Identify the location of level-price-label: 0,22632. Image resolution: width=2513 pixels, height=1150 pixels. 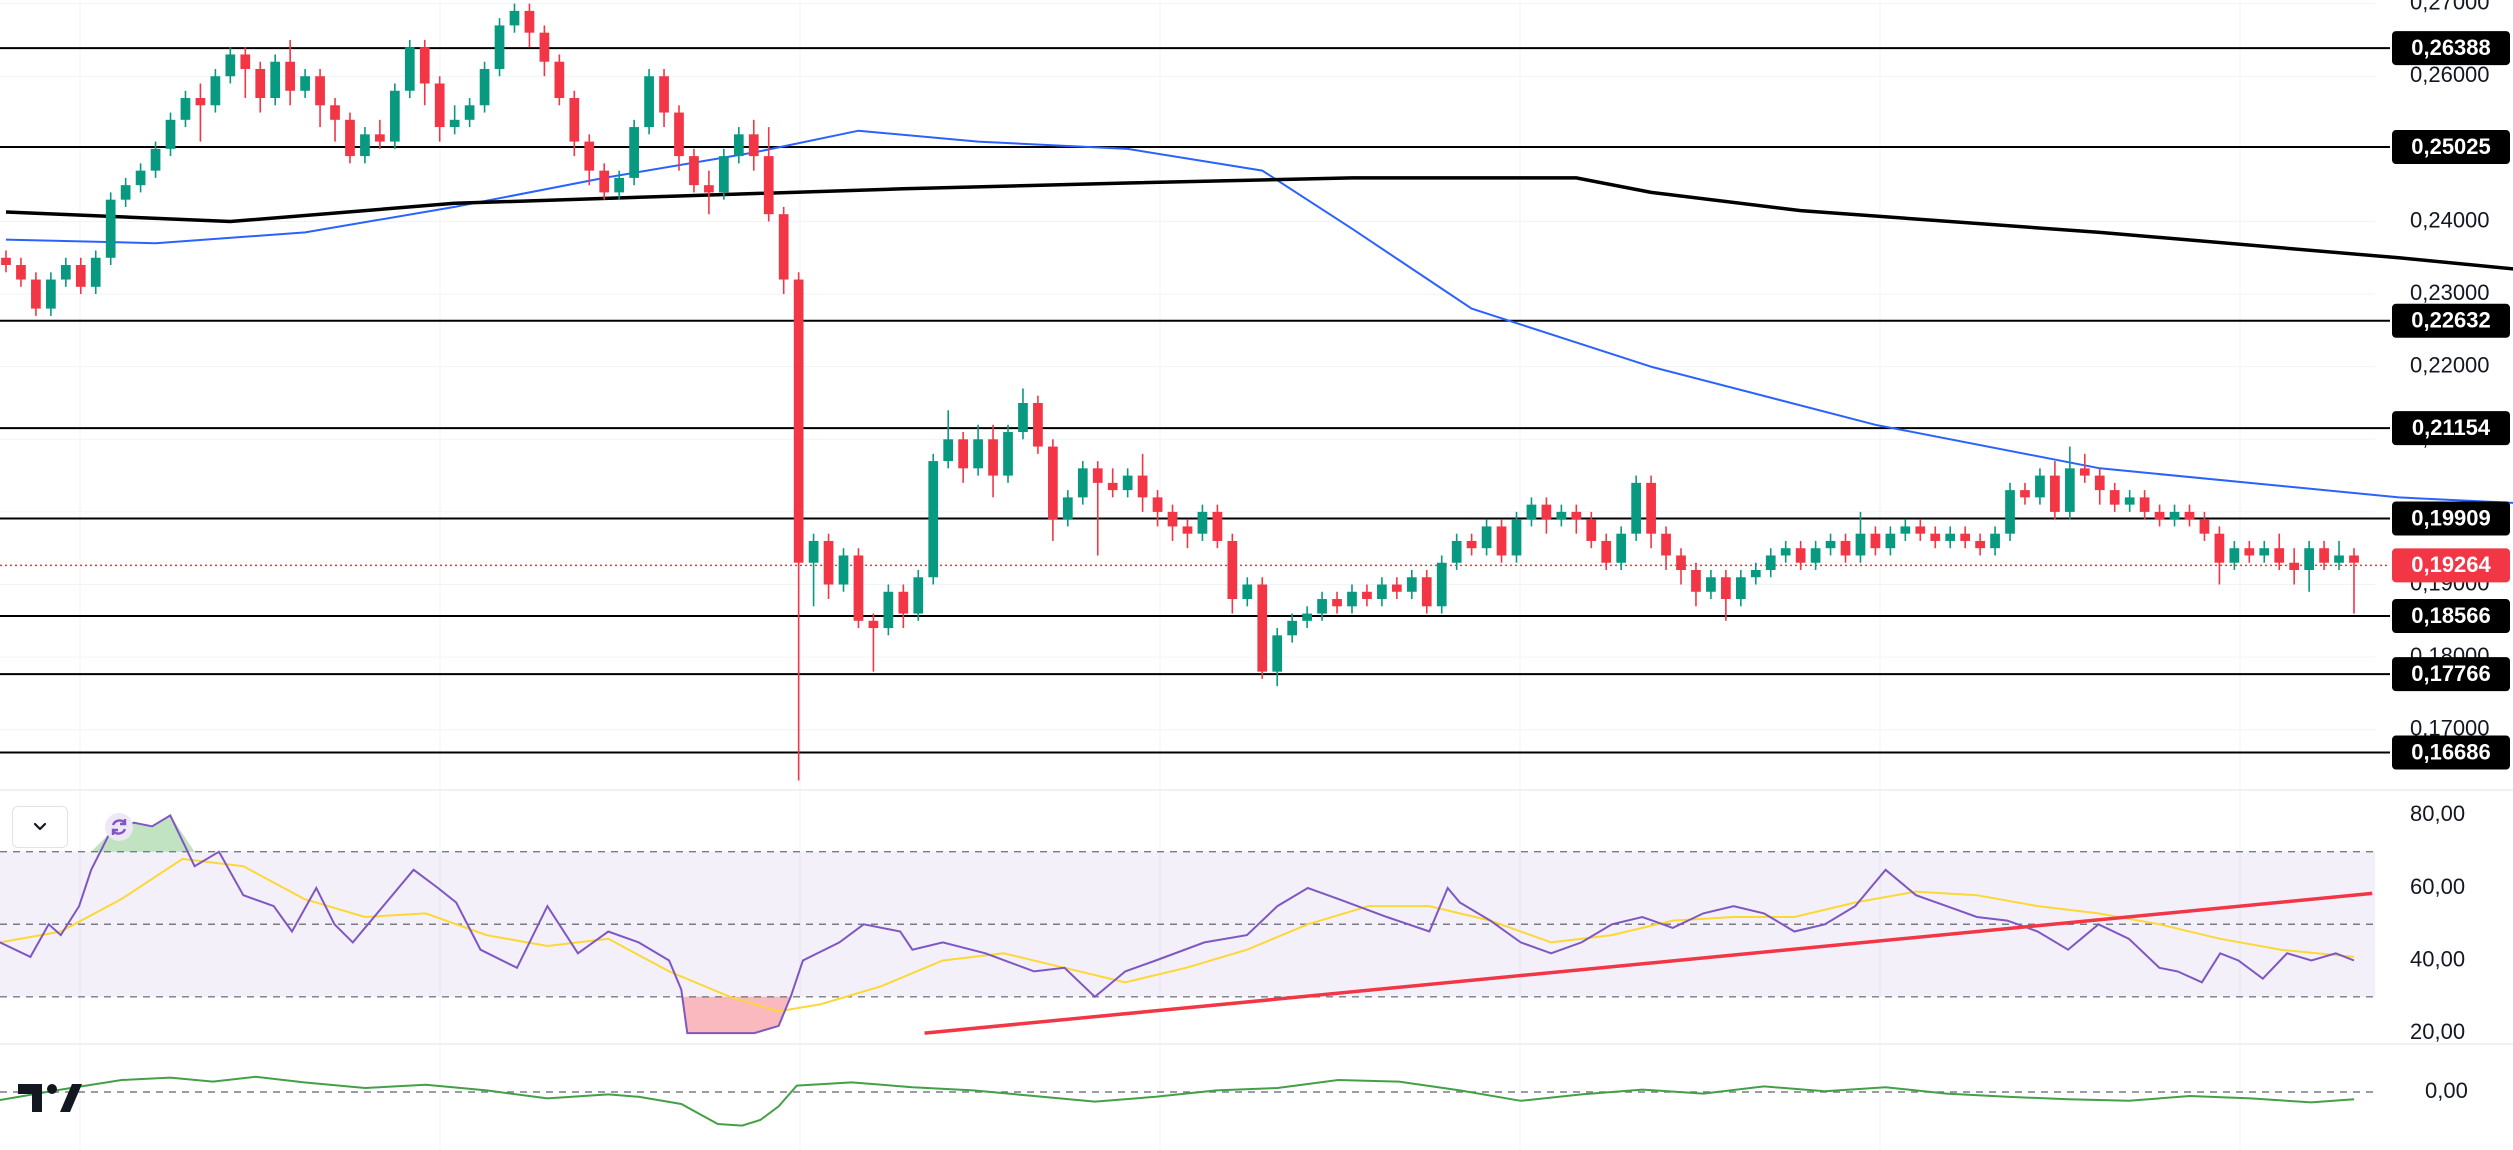
(2451, 320).